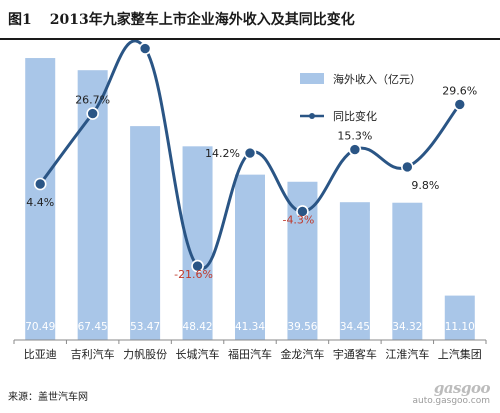 The height and width of the screenshot is (413, 500). I want to click on line-value-label: 4.4%, so click(40, 202).